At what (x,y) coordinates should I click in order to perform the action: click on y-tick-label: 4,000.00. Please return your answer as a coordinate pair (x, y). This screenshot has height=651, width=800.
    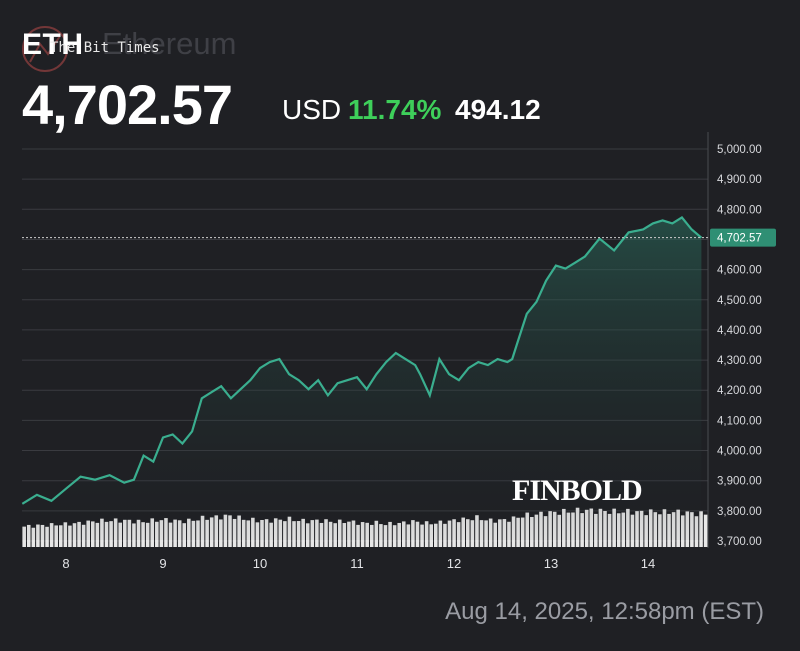
    Looking at the image, I should click on (739, 452).